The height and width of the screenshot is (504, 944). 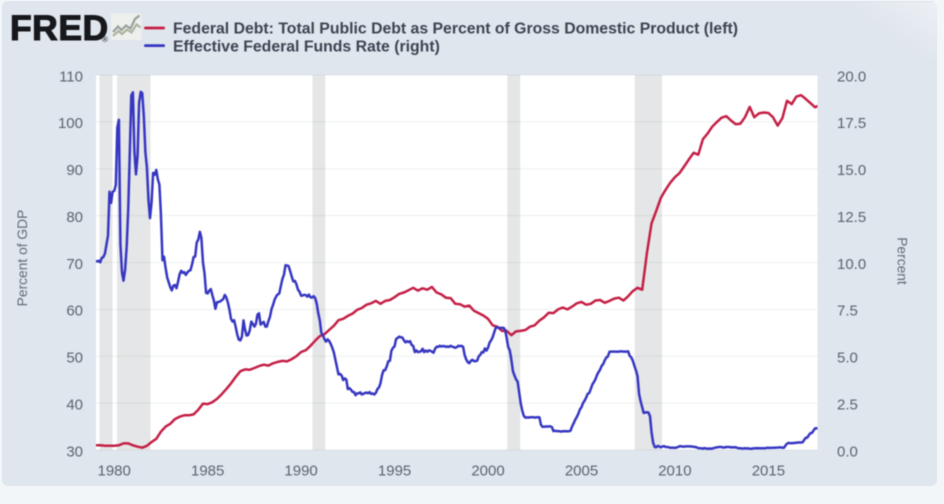 I want to click on svg-text: Percent of GDP, so click(x=22, y=258).